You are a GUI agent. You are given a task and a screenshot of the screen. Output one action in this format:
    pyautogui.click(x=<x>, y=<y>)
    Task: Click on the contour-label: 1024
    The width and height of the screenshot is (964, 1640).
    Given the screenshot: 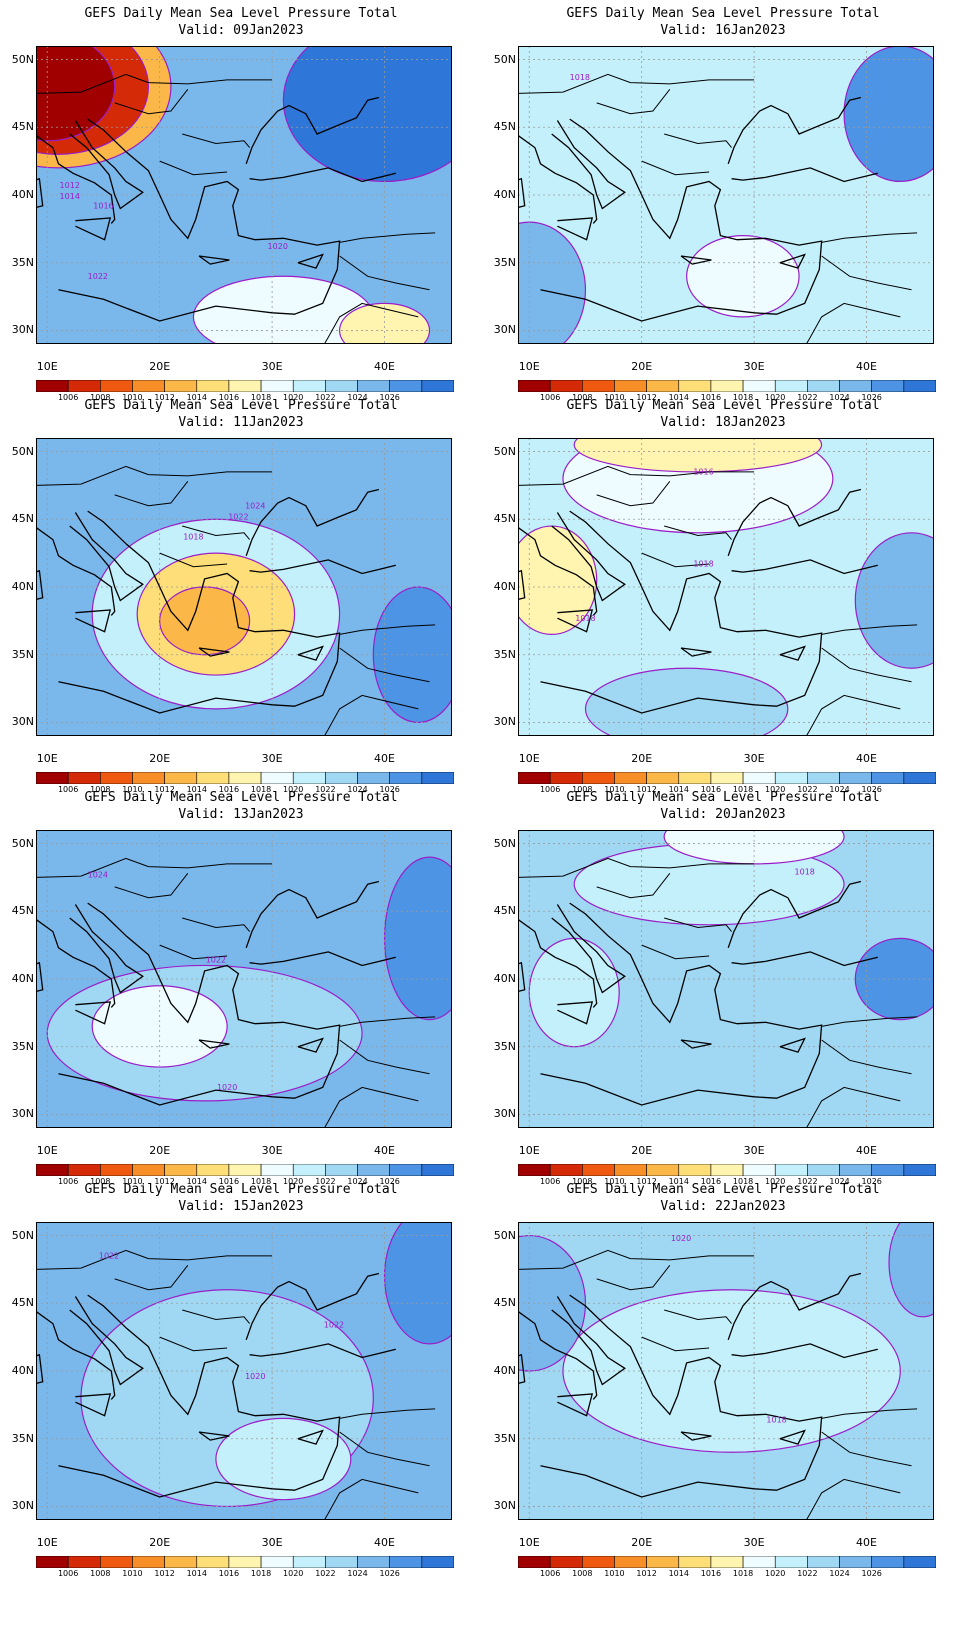 What is the action you would take?
    pyautogui.click(x=98, y=874)
    